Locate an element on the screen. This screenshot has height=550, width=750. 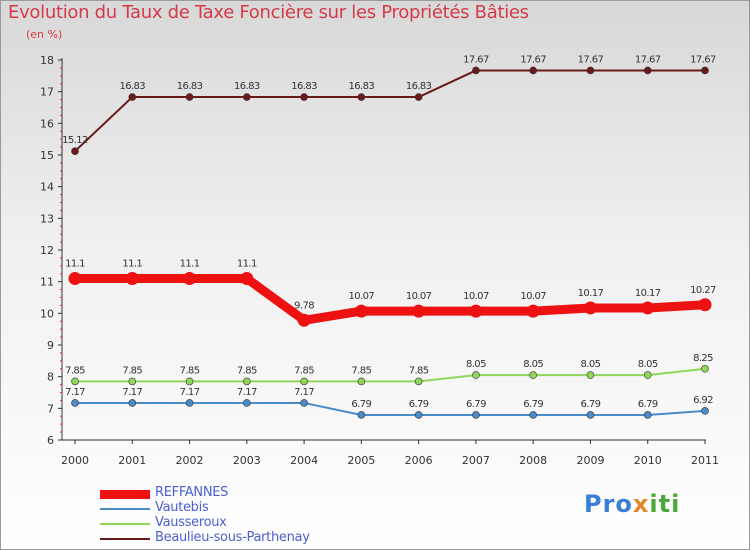
logo-part: iti is located at coordinates (665, 504).